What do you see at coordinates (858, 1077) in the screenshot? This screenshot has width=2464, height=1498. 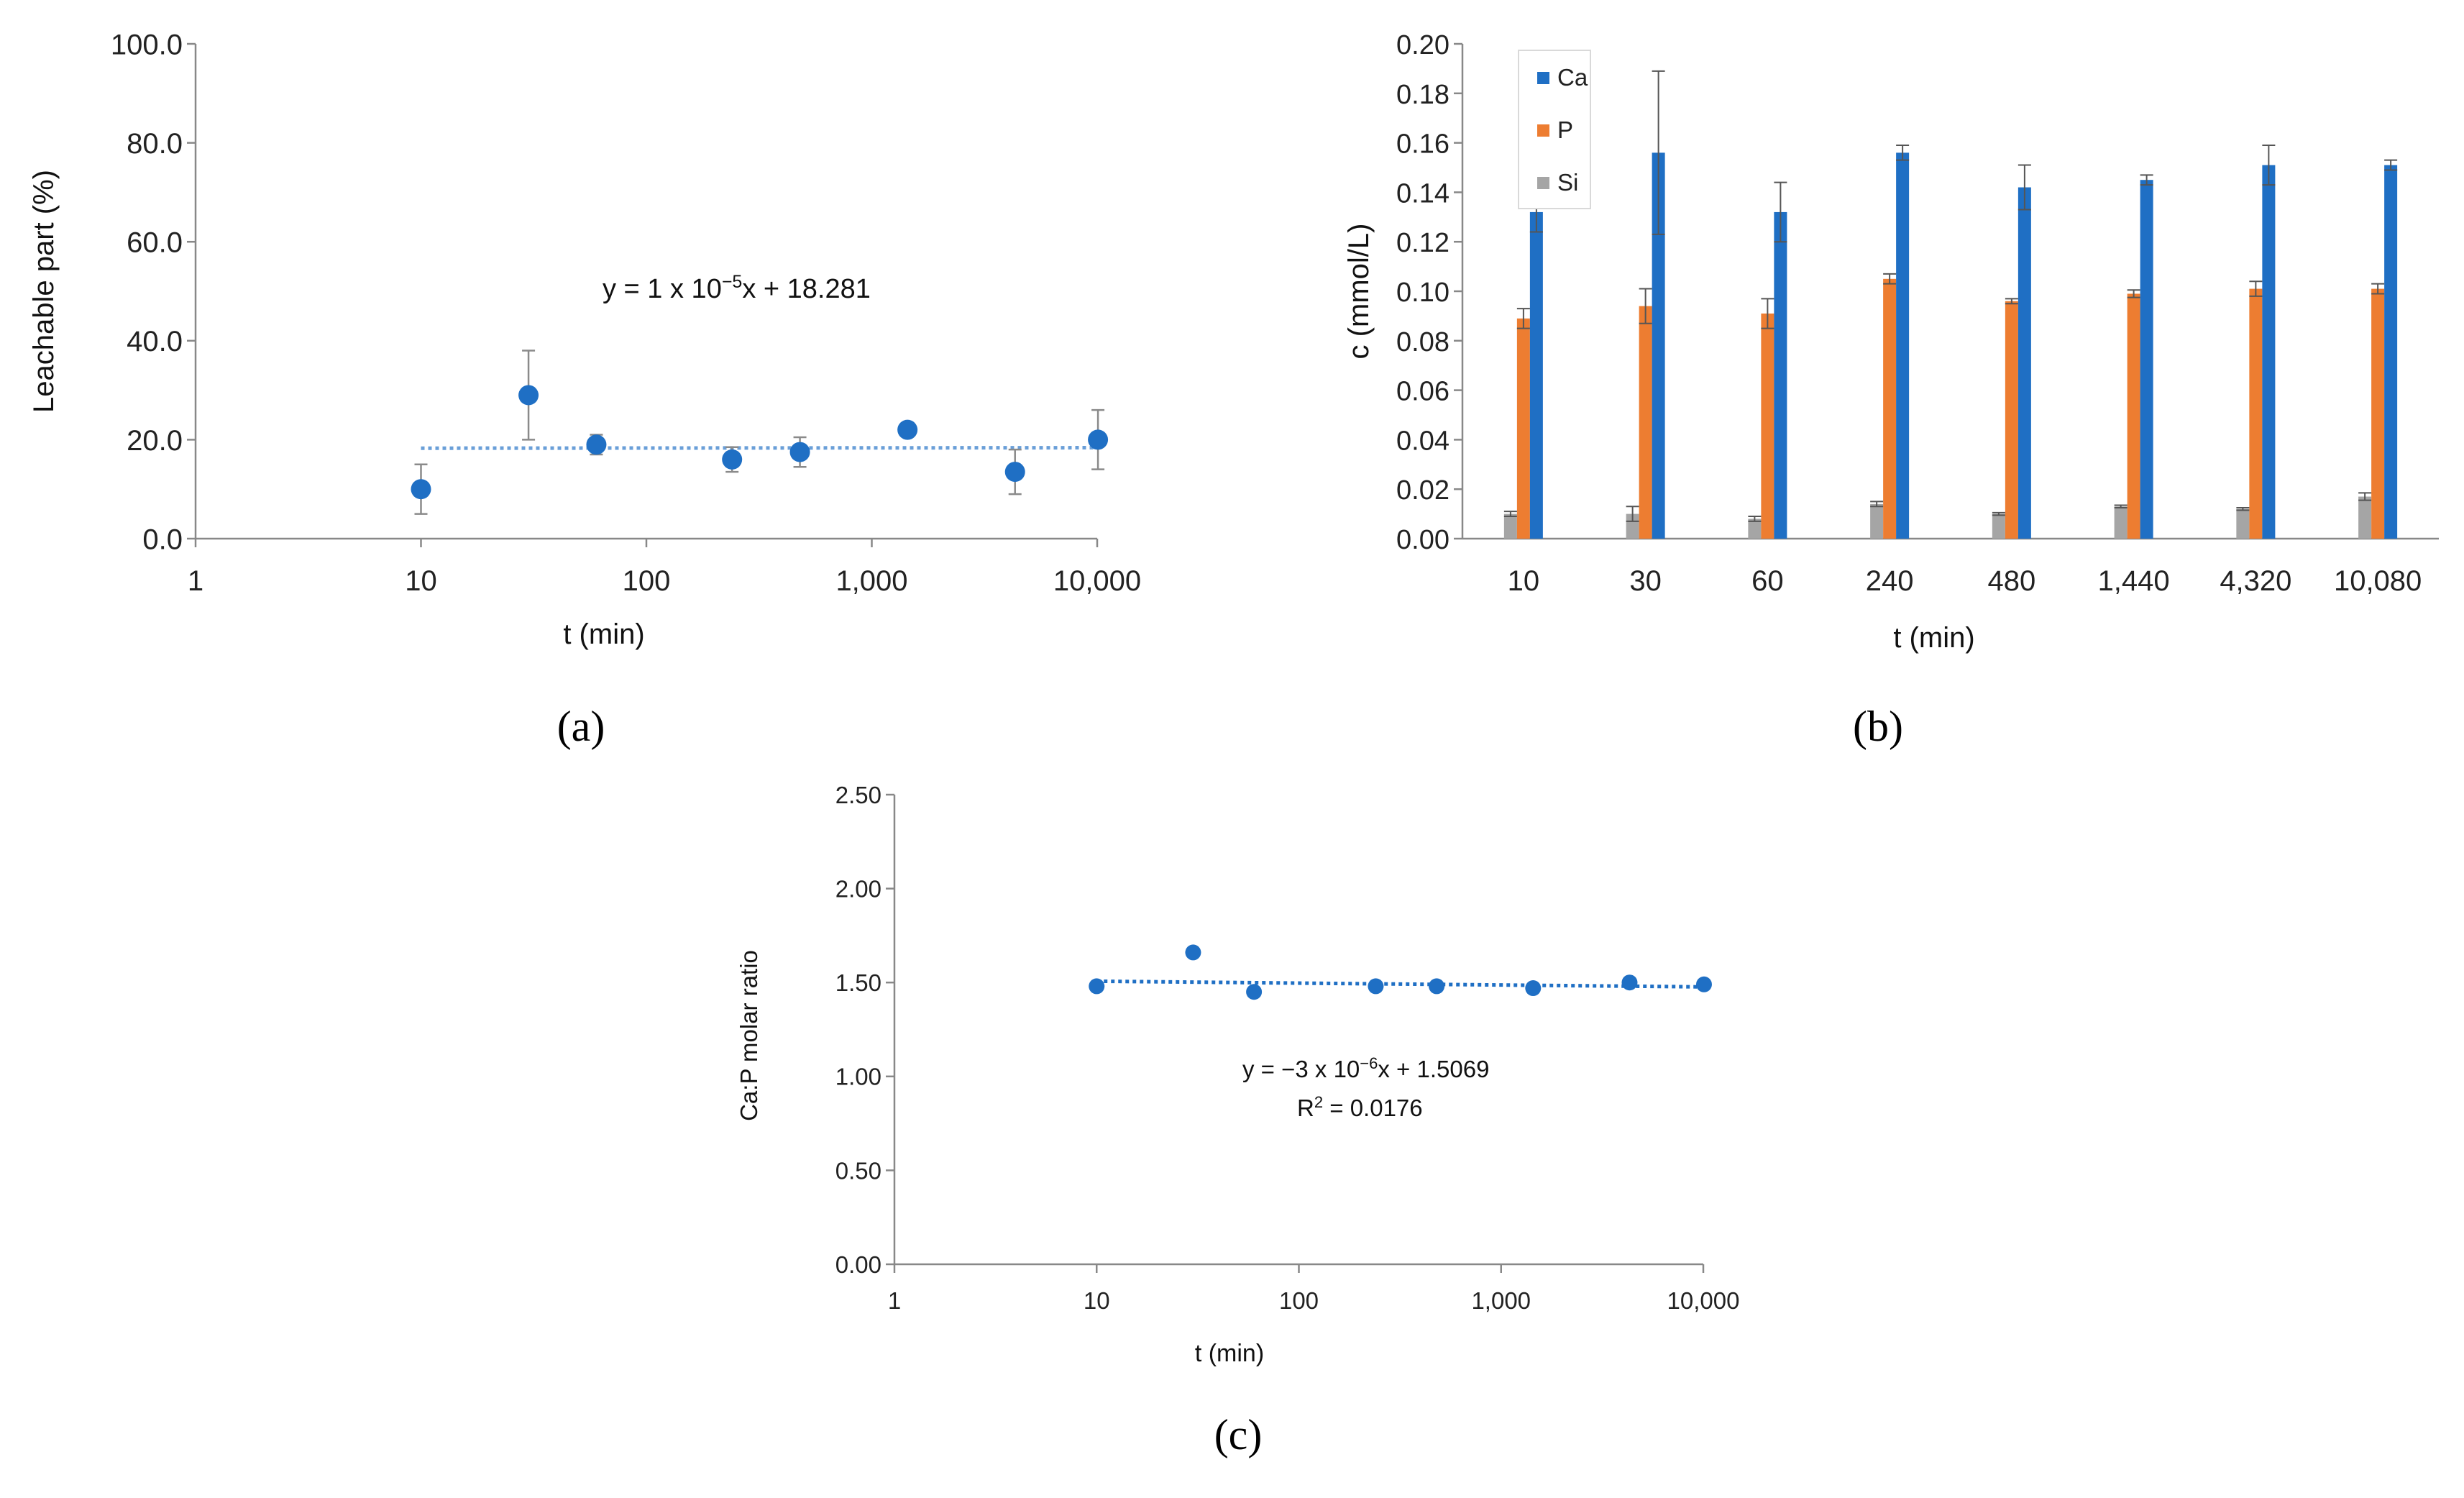 I see `c-y-tick-label: 1.00` at bounding box center [858, 1077].